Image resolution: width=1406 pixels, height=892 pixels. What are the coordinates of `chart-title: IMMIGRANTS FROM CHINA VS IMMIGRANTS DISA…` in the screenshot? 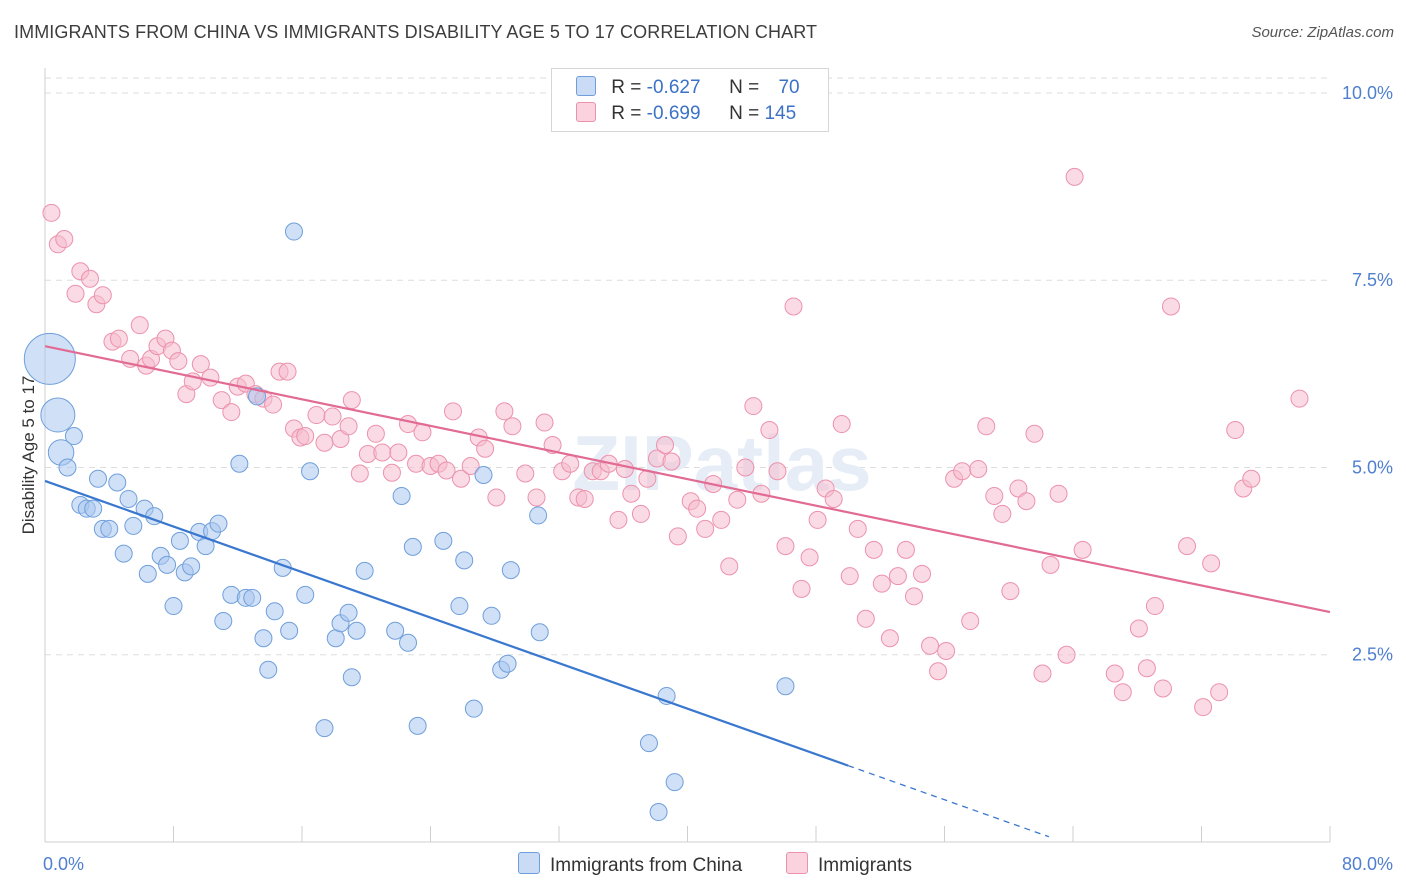 It's located at (416, 32).